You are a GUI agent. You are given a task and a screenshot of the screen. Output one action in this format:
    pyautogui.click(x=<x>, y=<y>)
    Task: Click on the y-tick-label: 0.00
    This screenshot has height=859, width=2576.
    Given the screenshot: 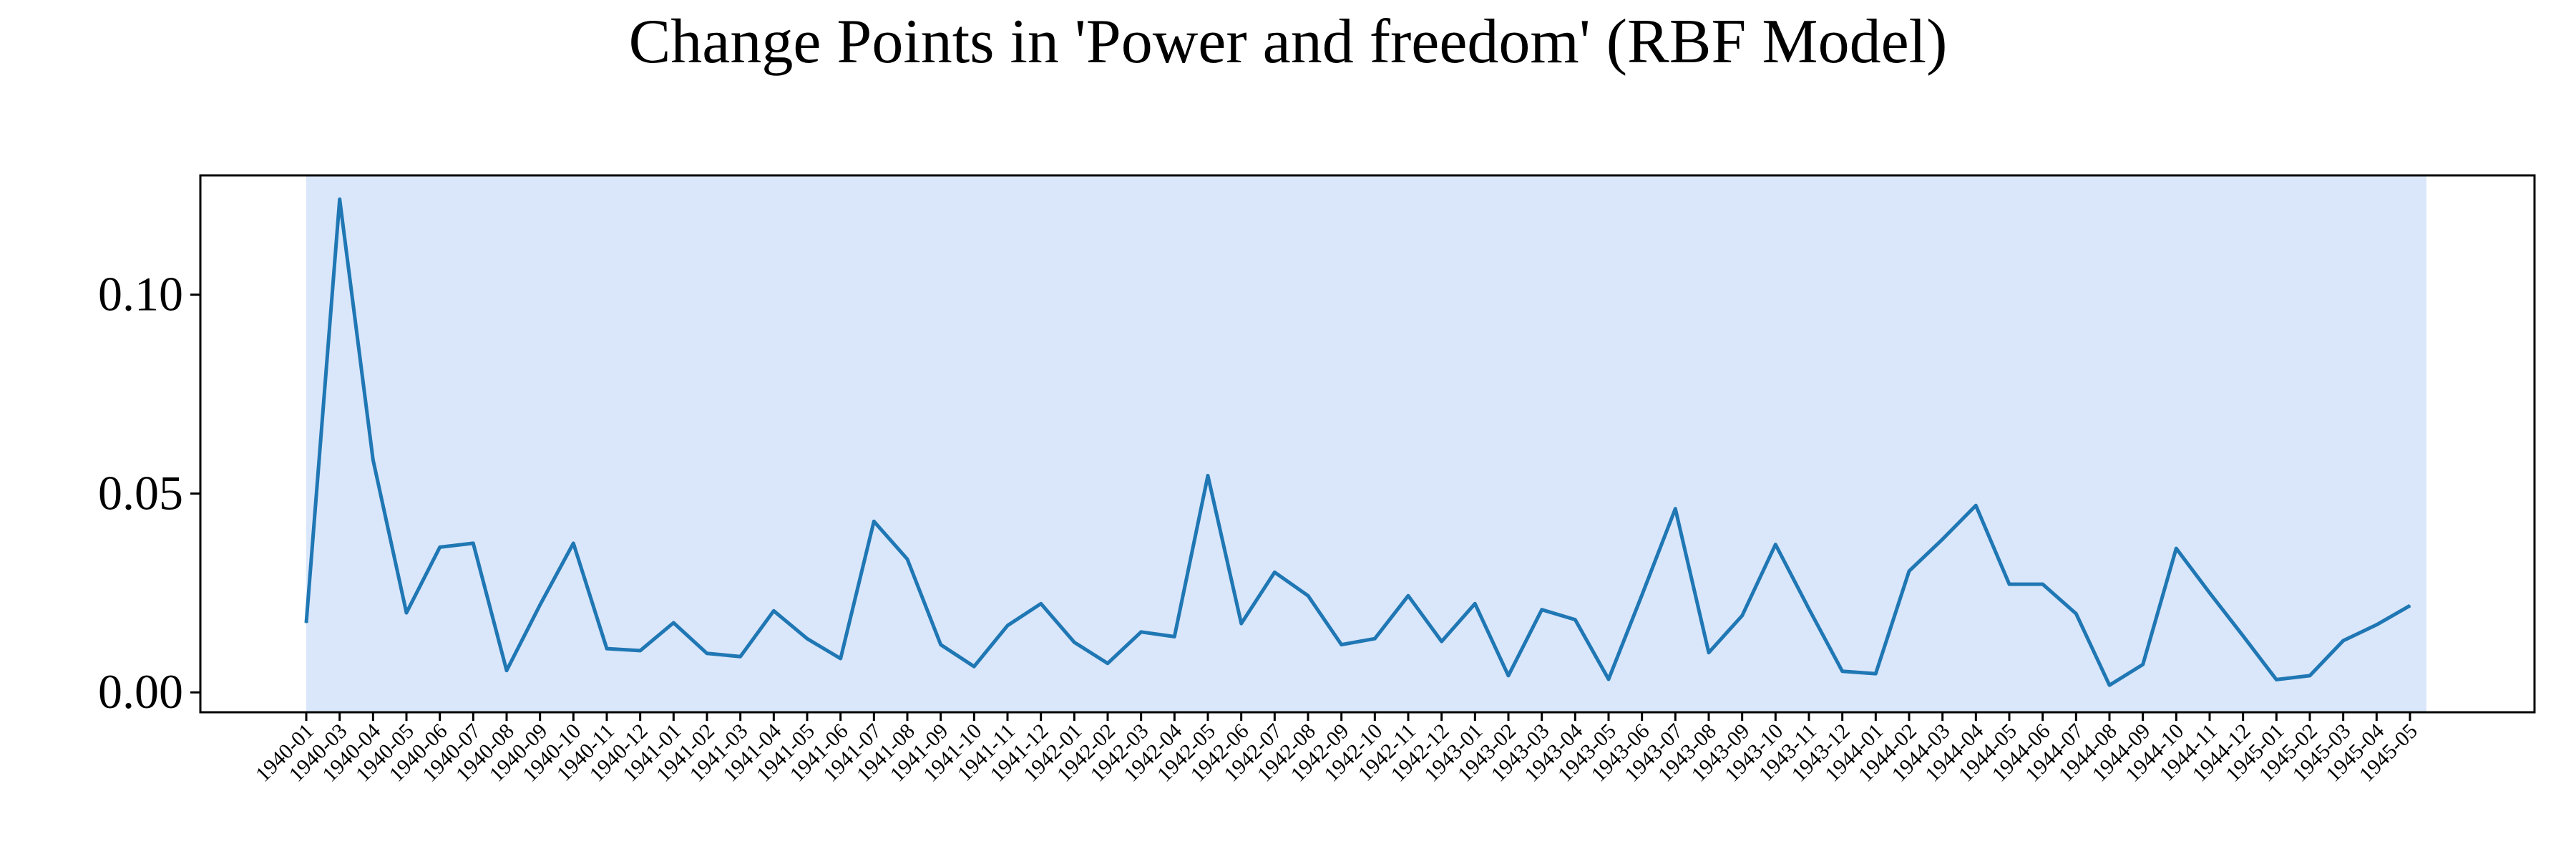 What is the action you would take?
    pyautogui.click(x=140, y=691)
    